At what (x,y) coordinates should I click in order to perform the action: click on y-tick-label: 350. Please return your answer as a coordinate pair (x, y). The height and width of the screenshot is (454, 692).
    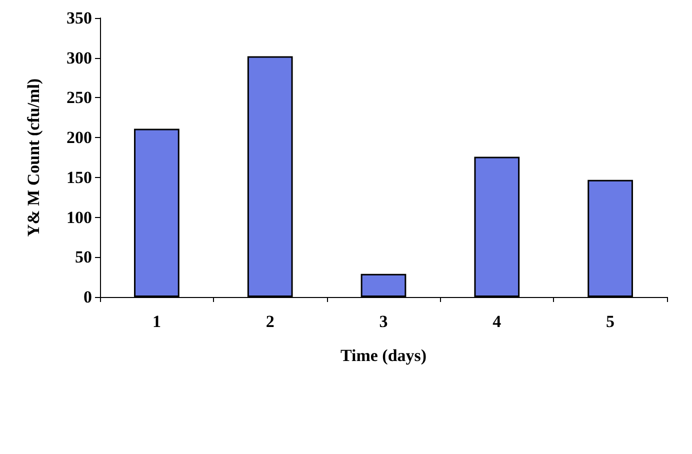
    Looking at the image, I should click on (79, 18).